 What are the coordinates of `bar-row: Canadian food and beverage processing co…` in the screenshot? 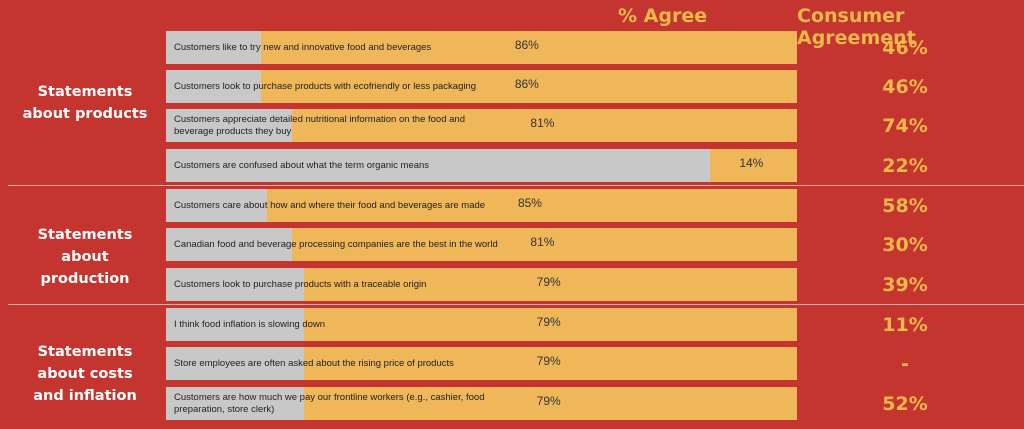 It's located at (481, 244).